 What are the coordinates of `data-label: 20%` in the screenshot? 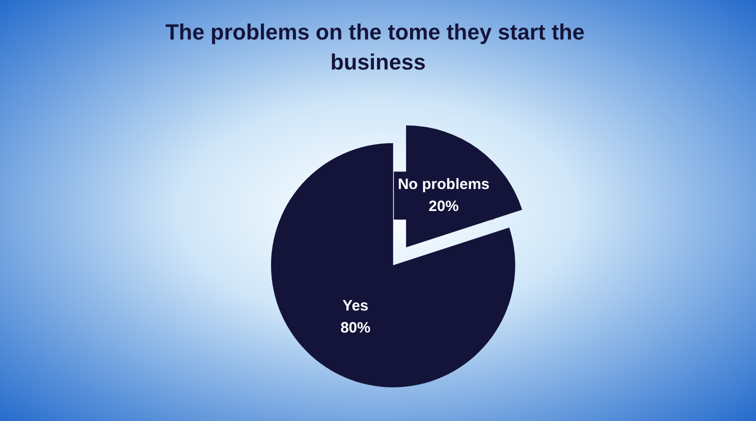 It's located at (443, 207).